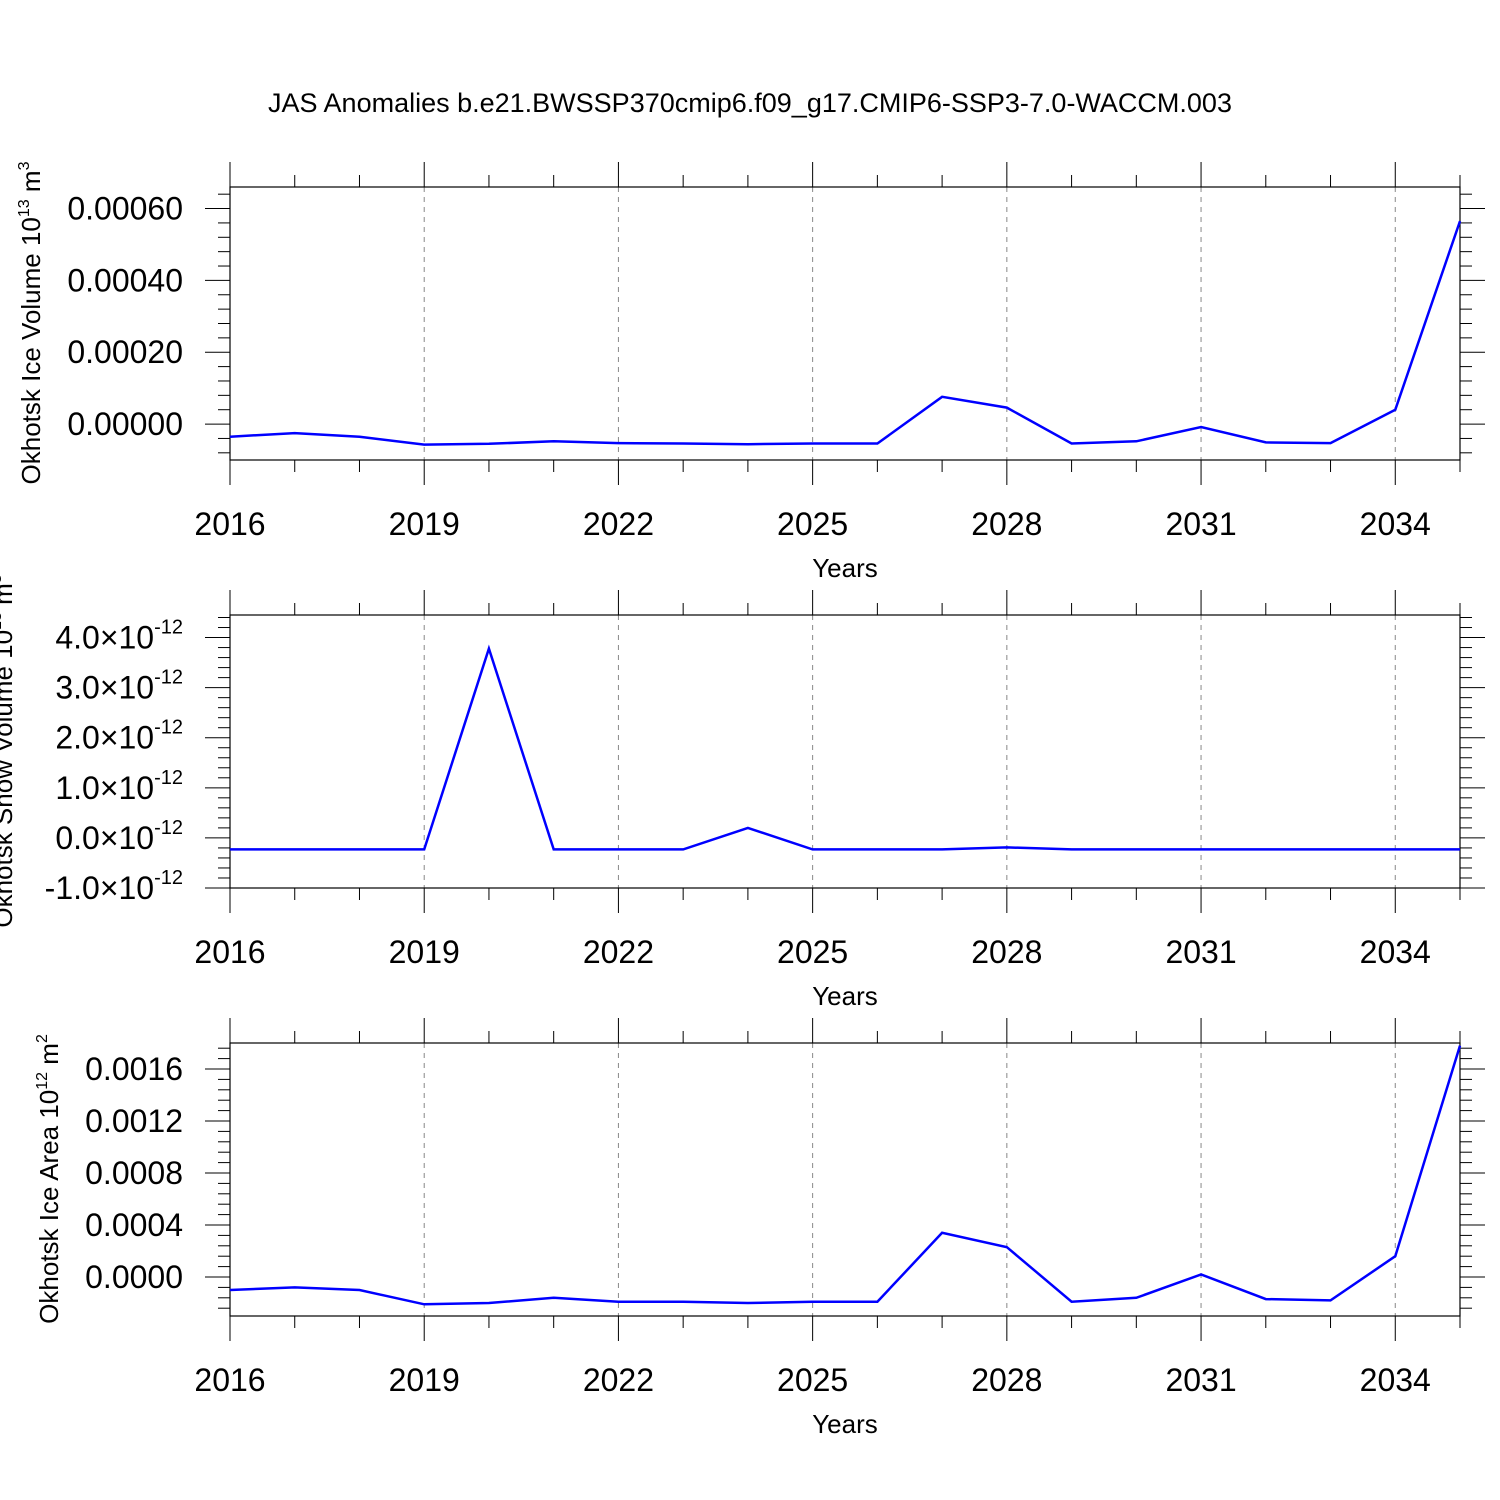 The image size is (1500, 1500). I want to click on y-tick-label: -1.0×10⁻¹², so click(114, 886).